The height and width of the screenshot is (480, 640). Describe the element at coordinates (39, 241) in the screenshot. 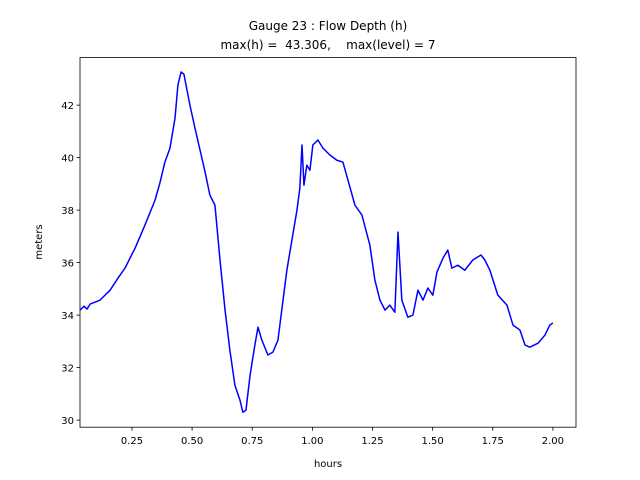

I see `y-axis-label: meters` at that location.